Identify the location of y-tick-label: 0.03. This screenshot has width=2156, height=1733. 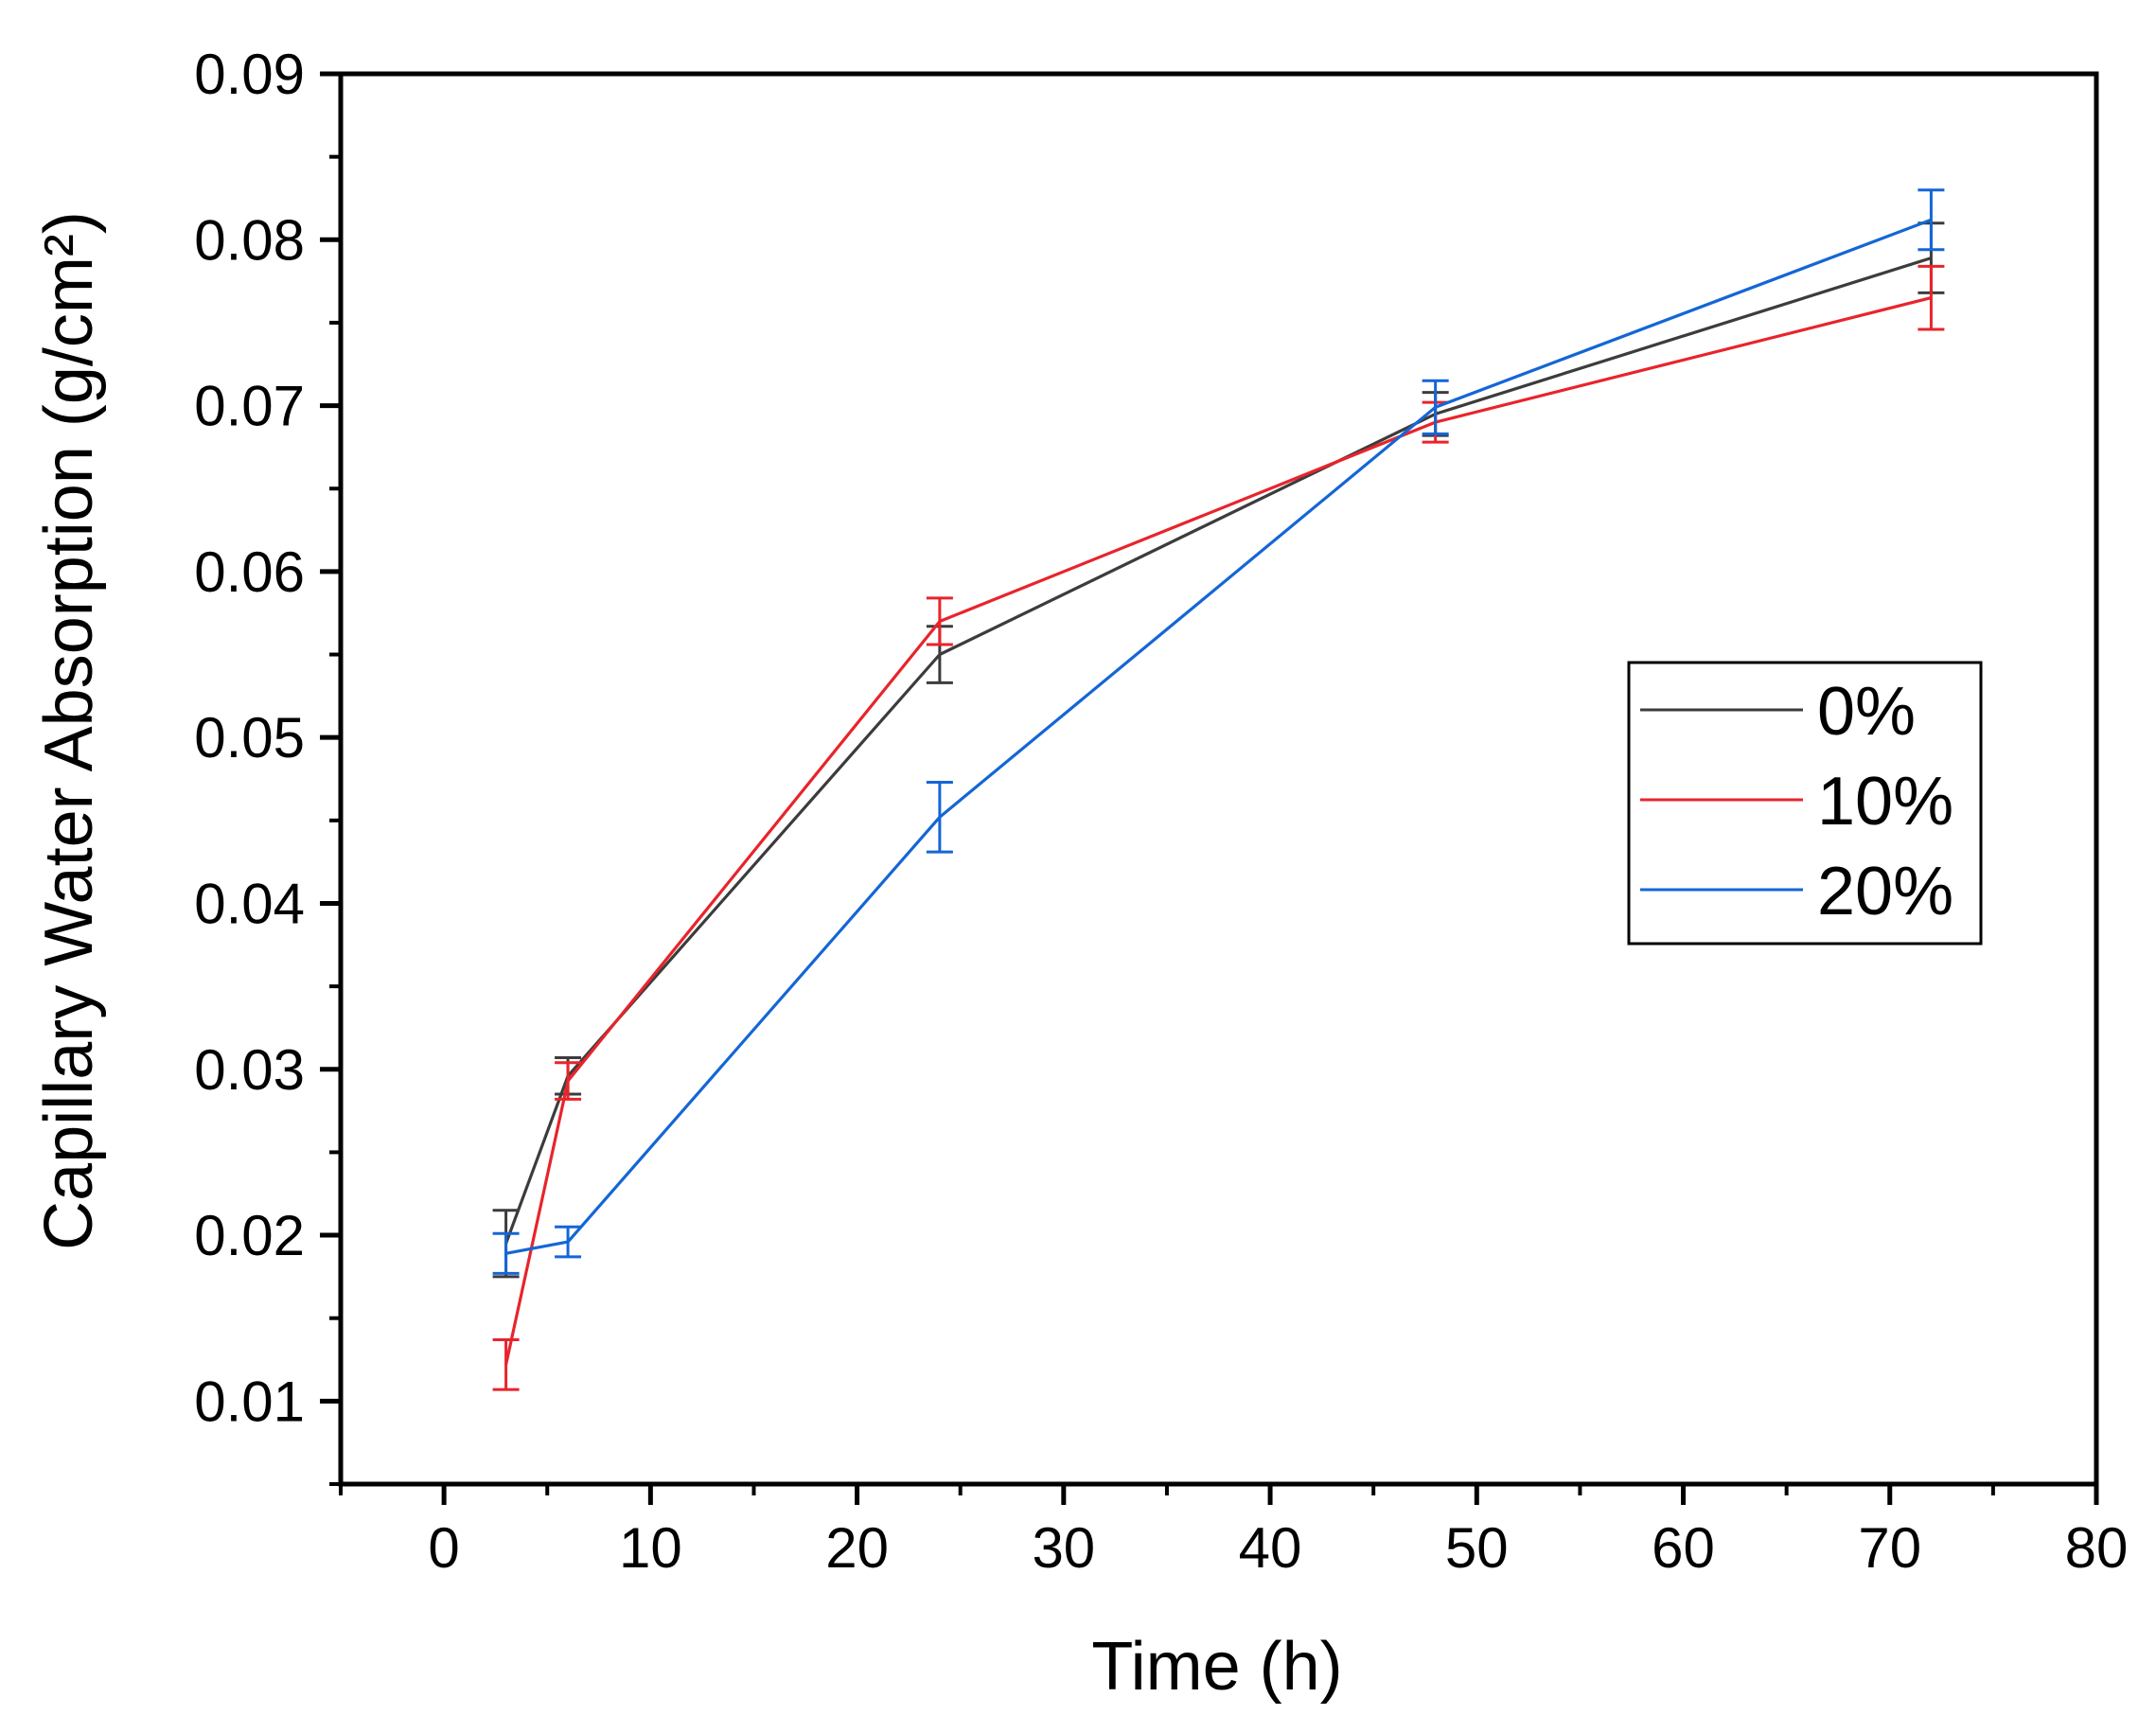
(249, 1070).